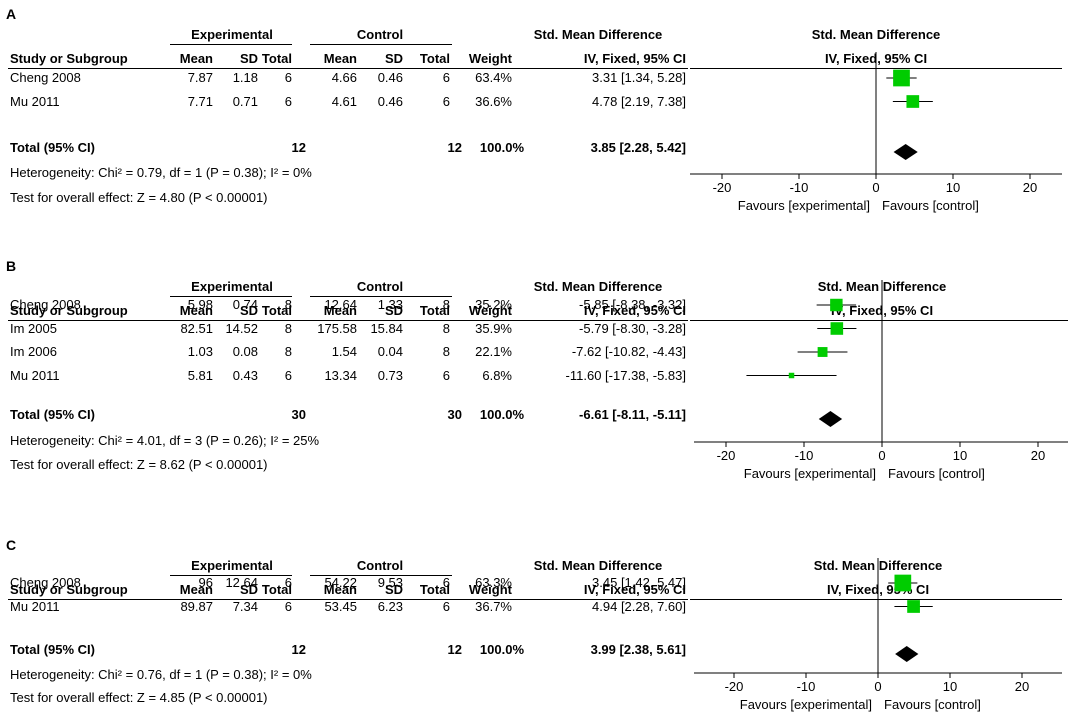 This screenshot has width=1084, height=726. I want to click on study-name: Im 2005, so click(33, 328).